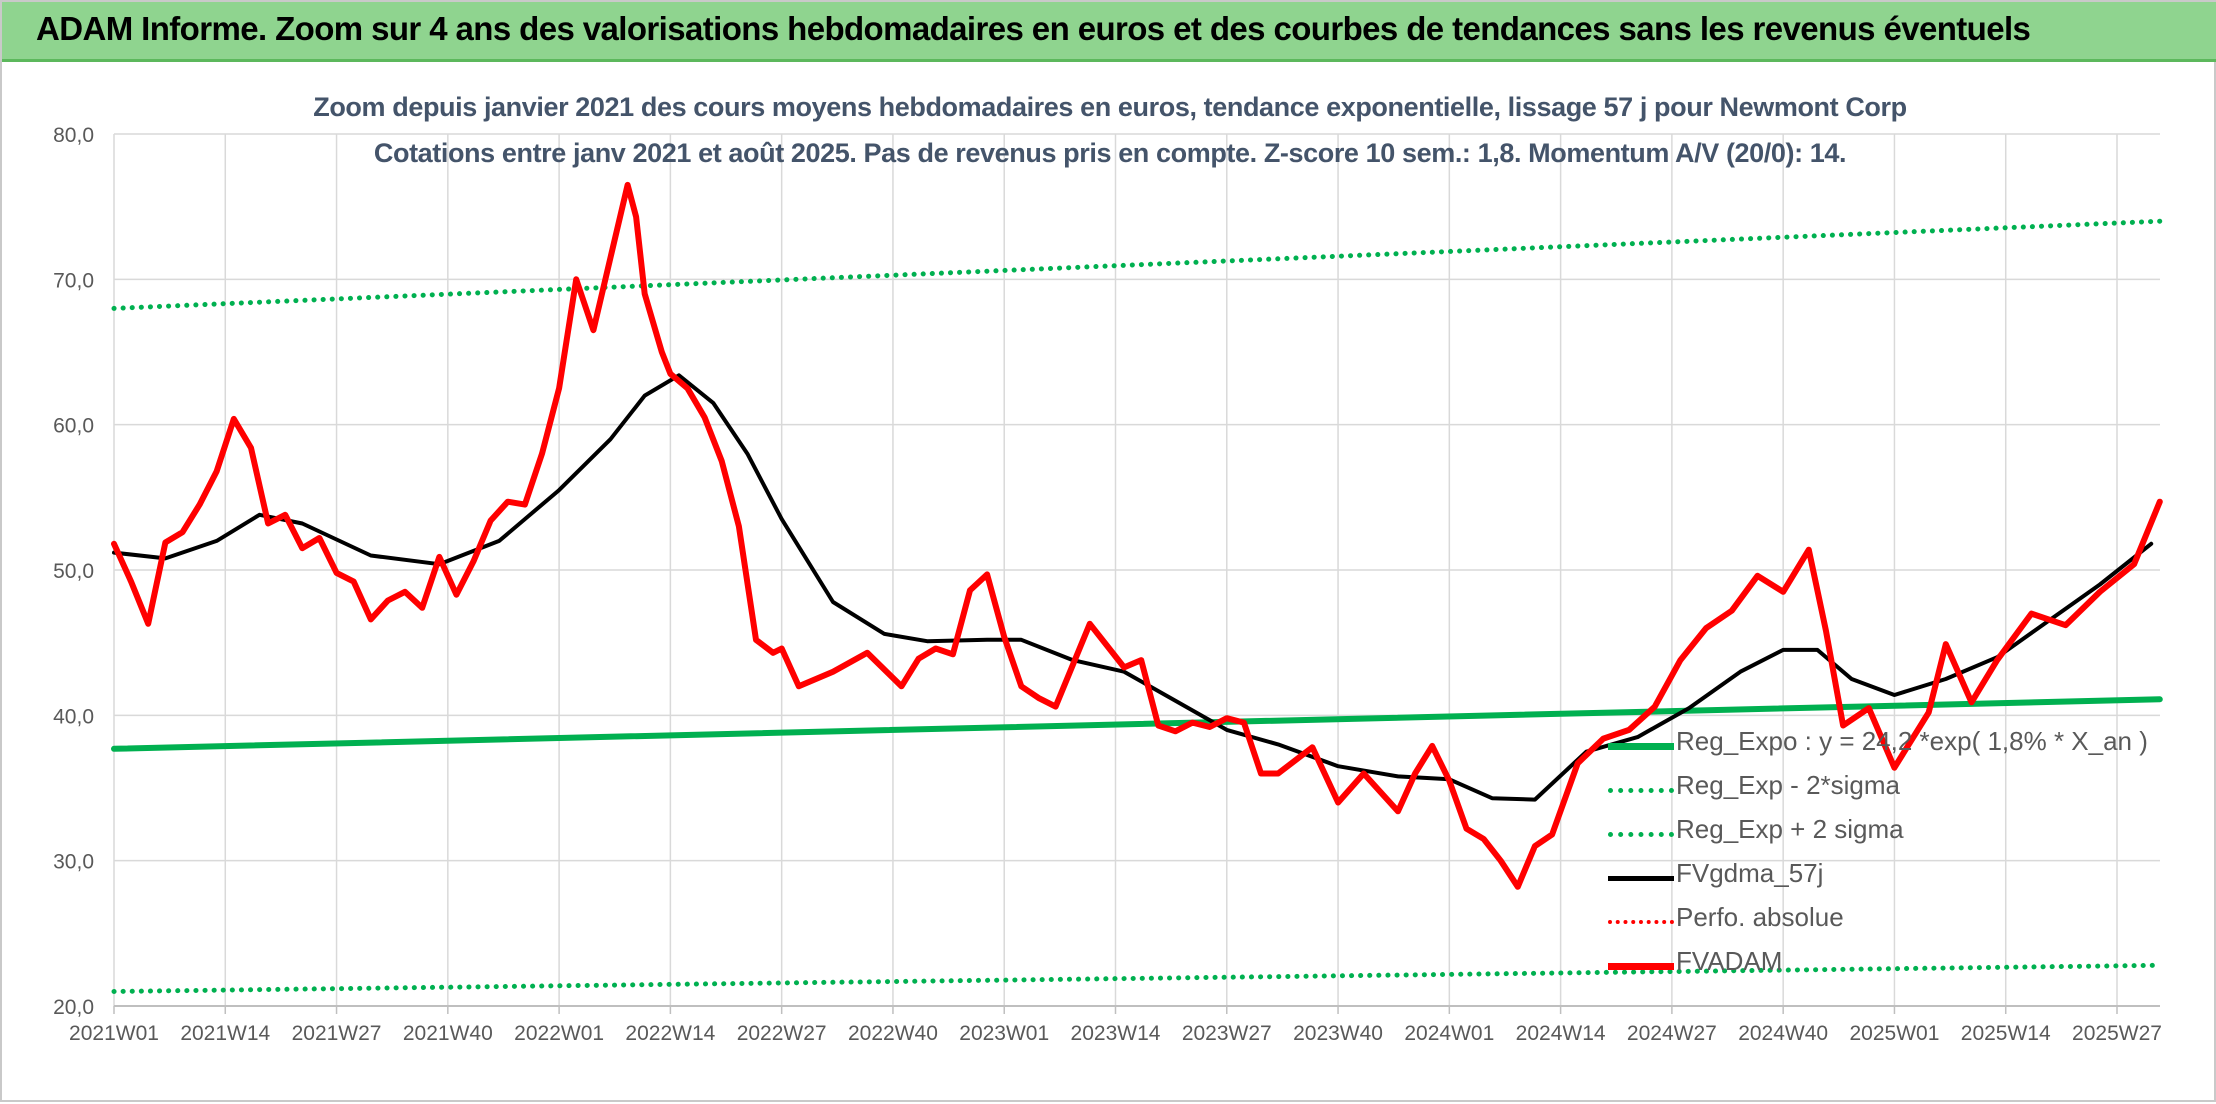  I want to click on y-tick-label: 60,0, so click(73, 426).